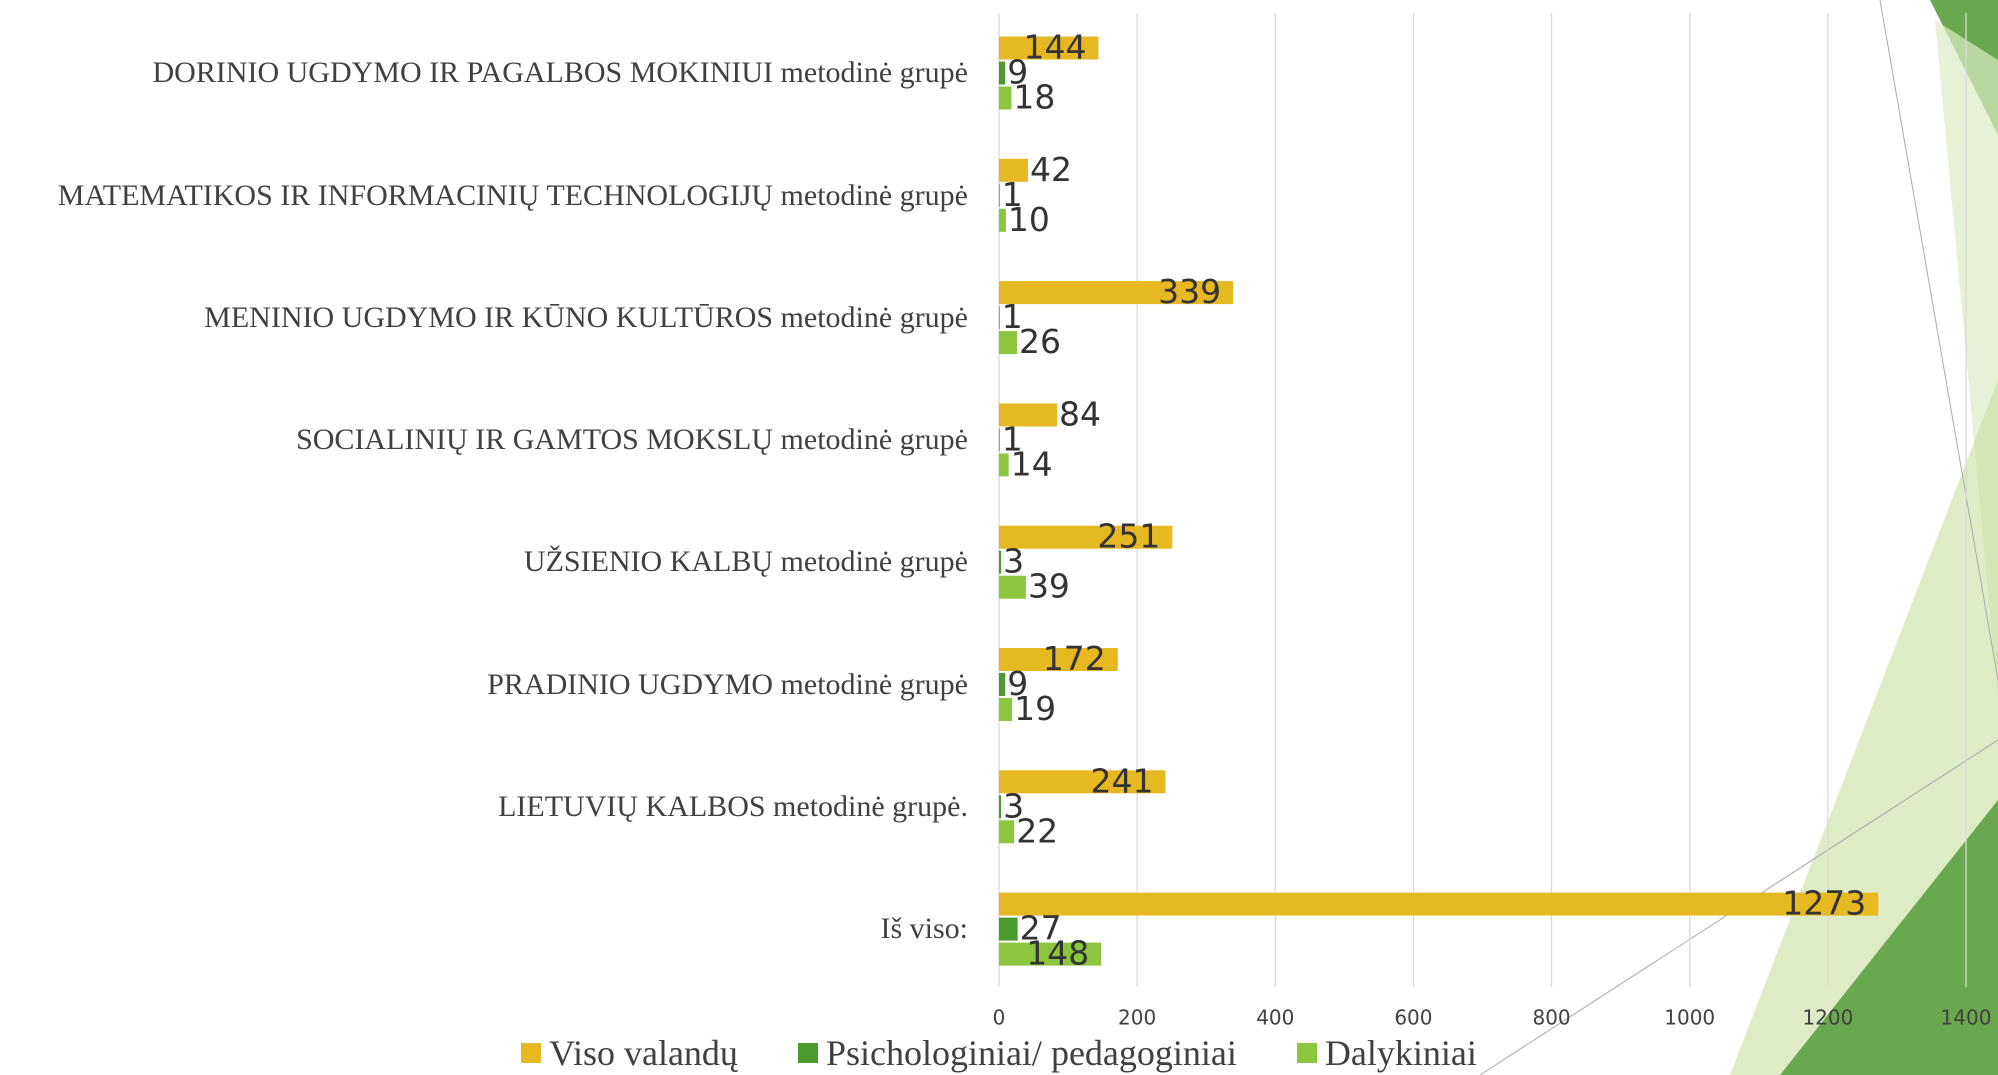 The image size is (1998, 1075). What do you see at coordinates (1128, 536) in the screenshot?
I see `data-label: 251` at bounding box center [1128, 536].